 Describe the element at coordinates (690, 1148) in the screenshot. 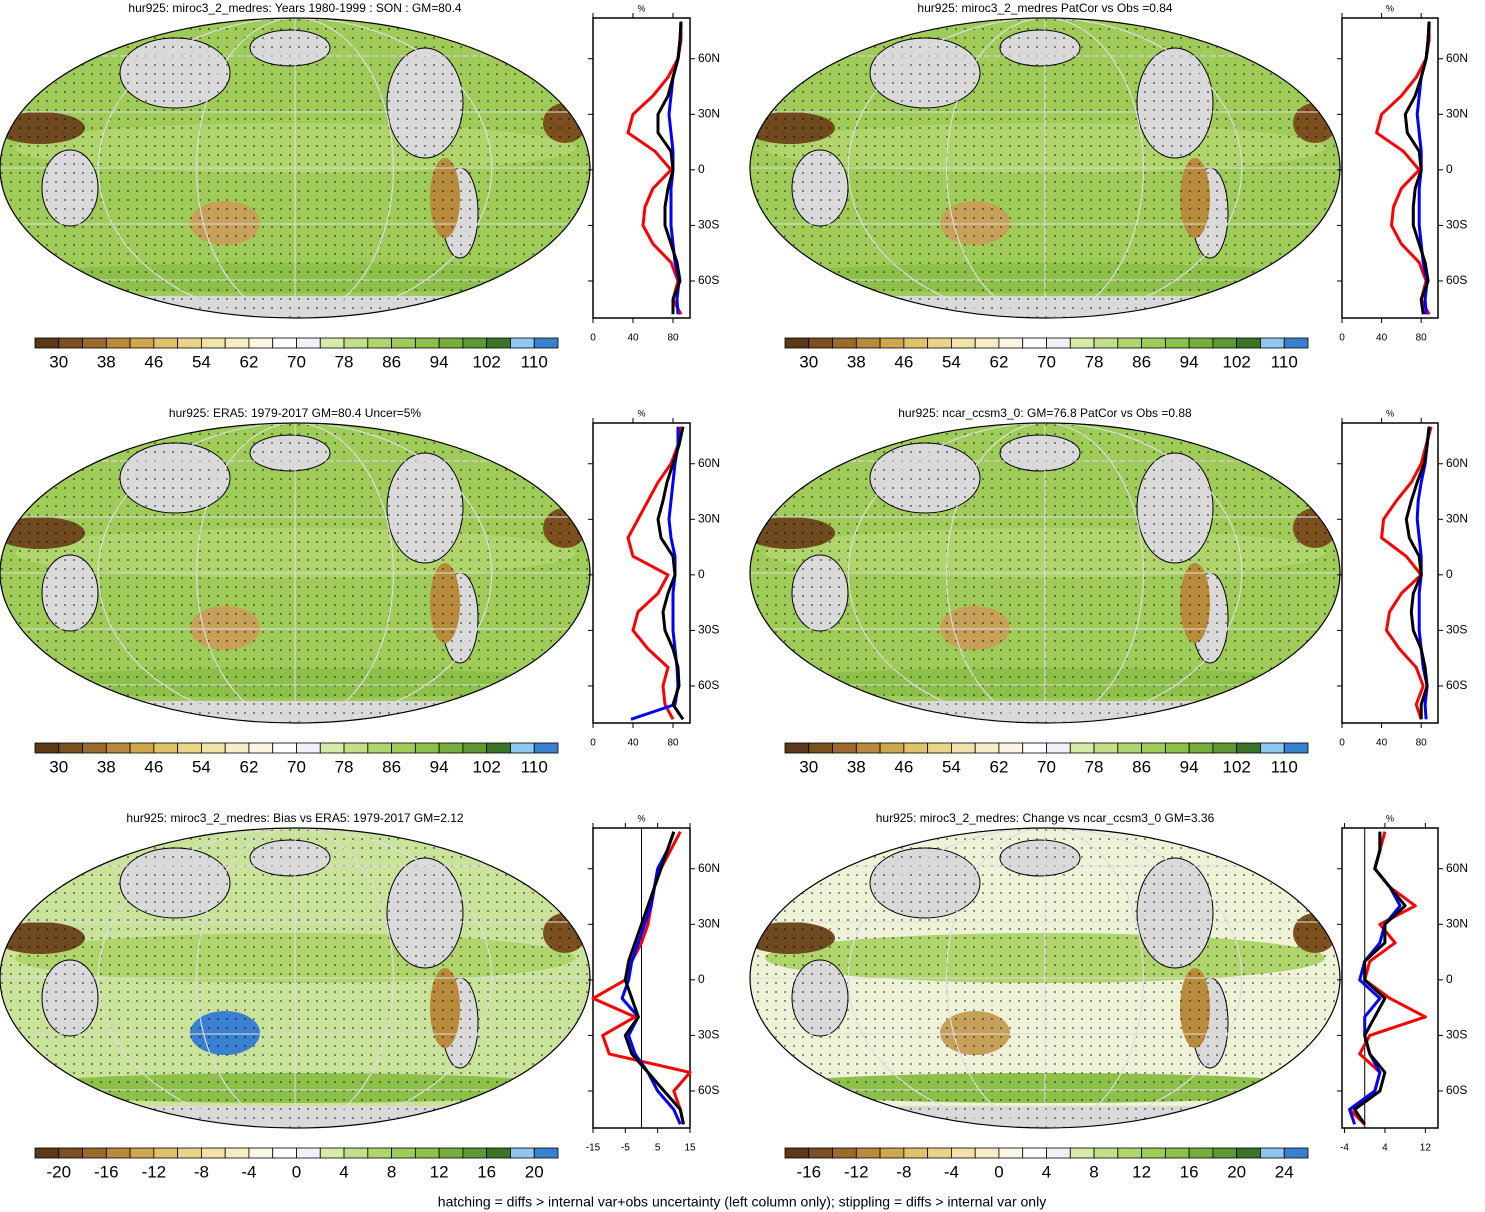

I see `x-tick-label: 15` at that location.